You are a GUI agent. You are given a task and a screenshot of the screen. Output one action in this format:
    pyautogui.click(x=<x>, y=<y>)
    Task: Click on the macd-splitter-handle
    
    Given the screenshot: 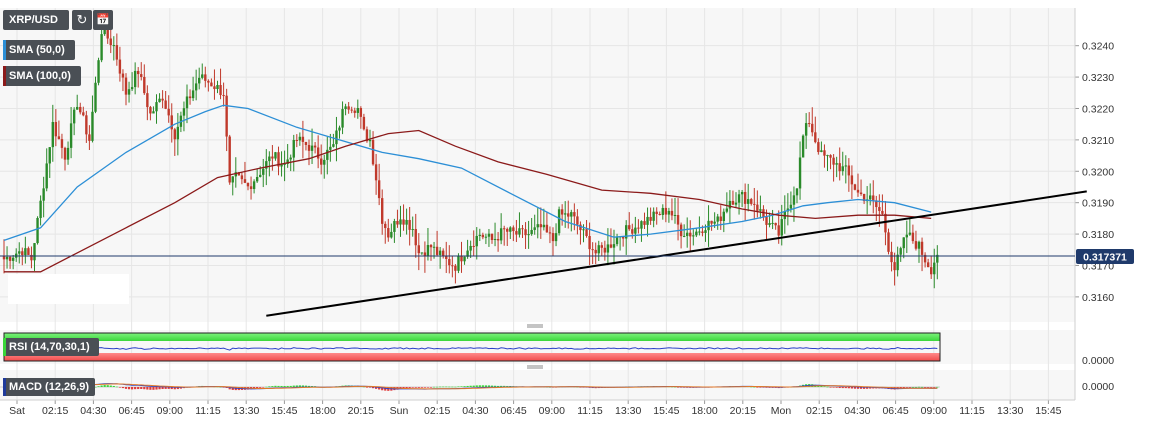 What is the action you would take?
    pyautogui.click(x=535, y=367)
    